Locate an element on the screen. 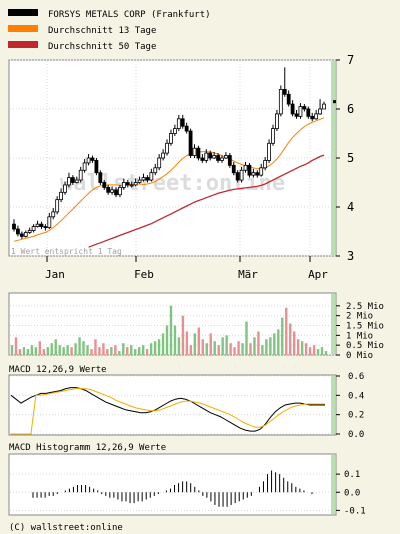  price-y-axis: 3 4 5 6 7 is located at coordinates (345, 158).